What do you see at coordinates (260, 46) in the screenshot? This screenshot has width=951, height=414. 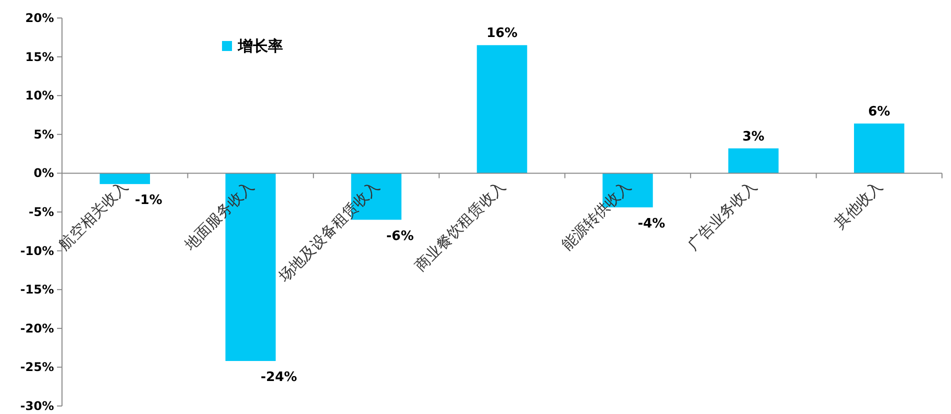 I see `legend-label: 增长率` at bounding box center [260, 46].